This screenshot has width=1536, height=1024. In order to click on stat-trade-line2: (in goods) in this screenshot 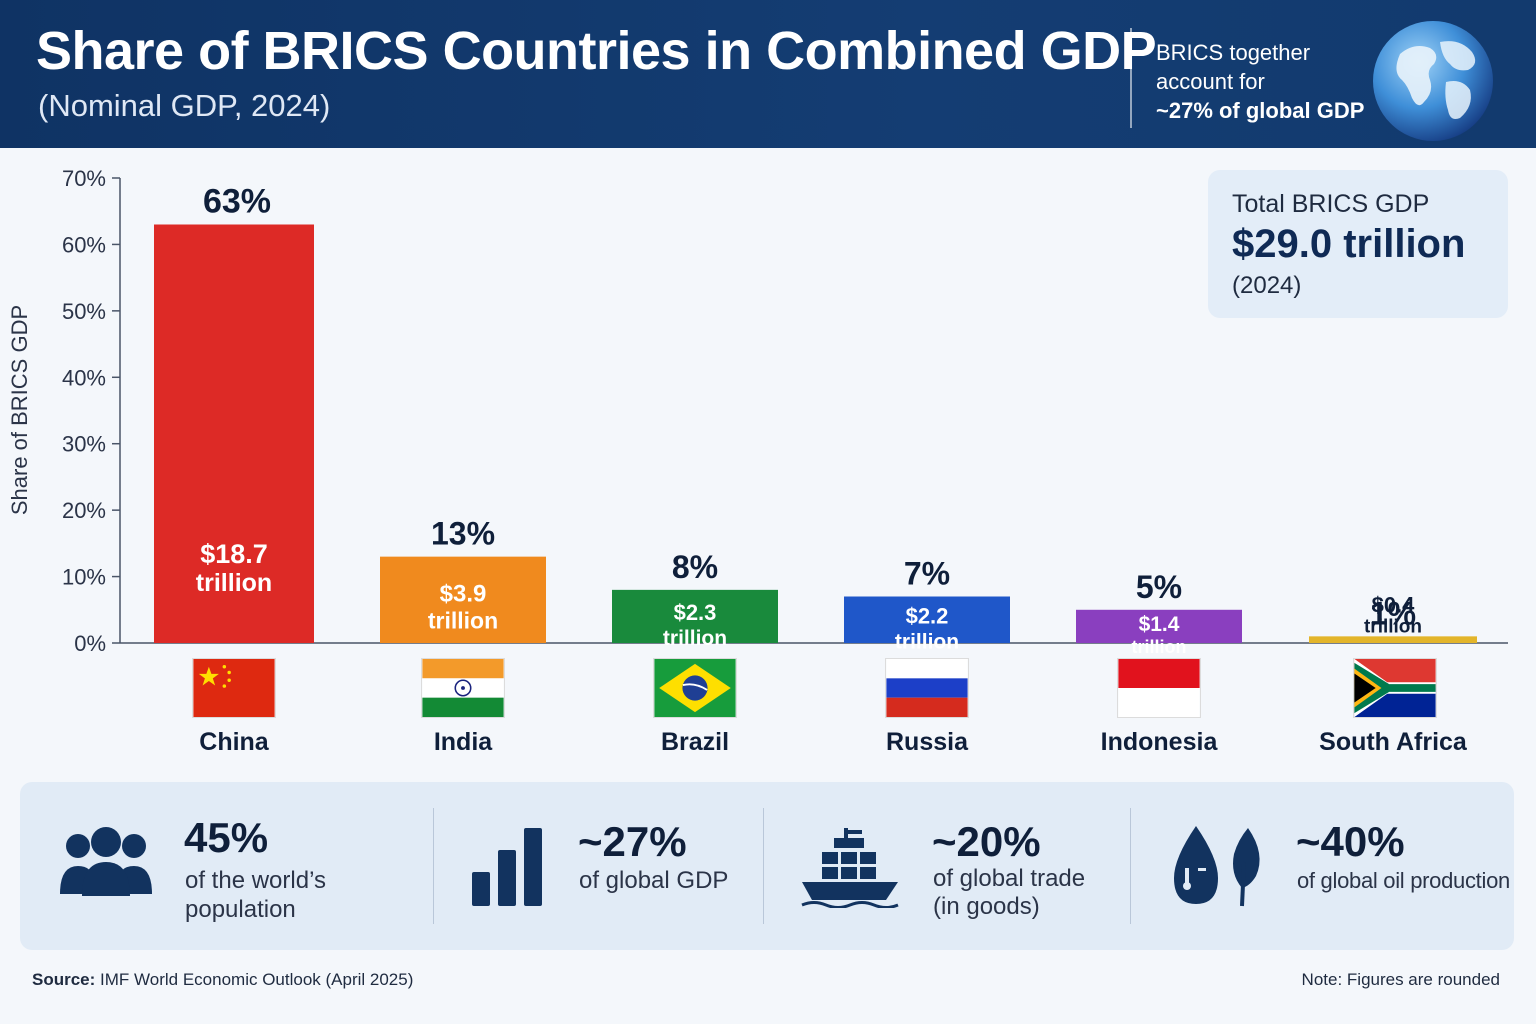, I will do `click(986, 906)`.